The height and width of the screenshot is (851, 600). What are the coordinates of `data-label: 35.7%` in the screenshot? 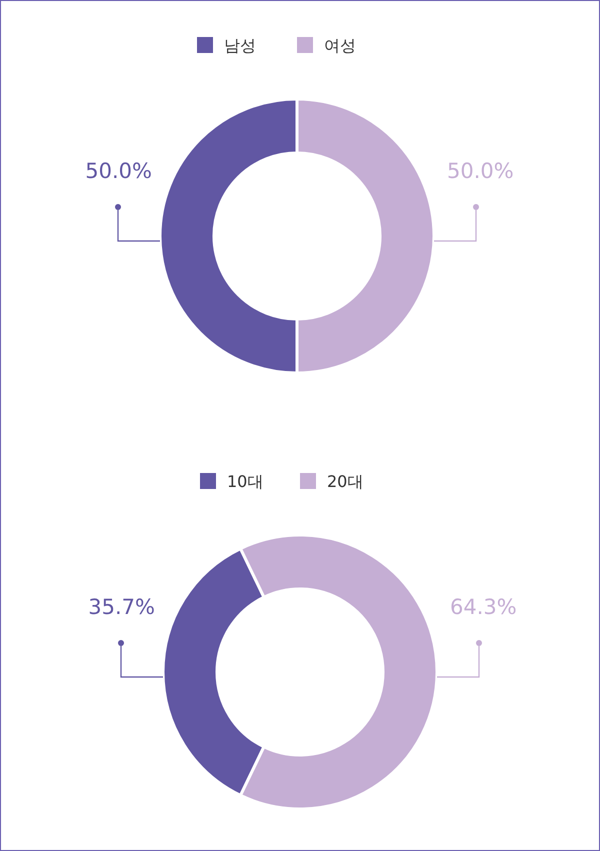 It's located at (121, 607).